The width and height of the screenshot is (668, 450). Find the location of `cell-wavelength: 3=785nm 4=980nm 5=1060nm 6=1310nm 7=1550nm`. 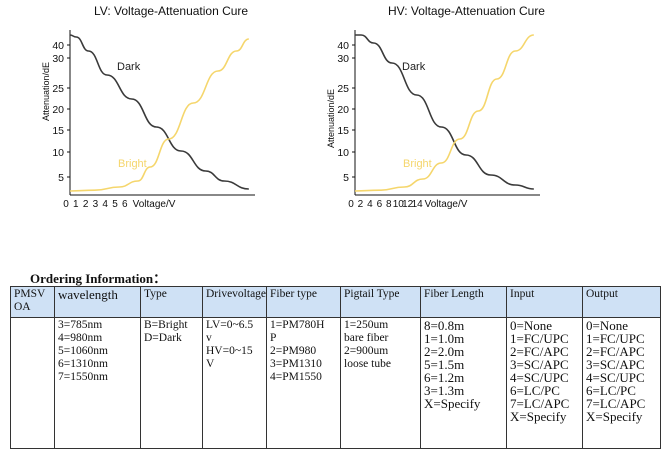

cell-wavelength: 3=785nm 4=980nm 5=1060nm 6=1310nm 7=1550nm is located at coordinates (97, 383).